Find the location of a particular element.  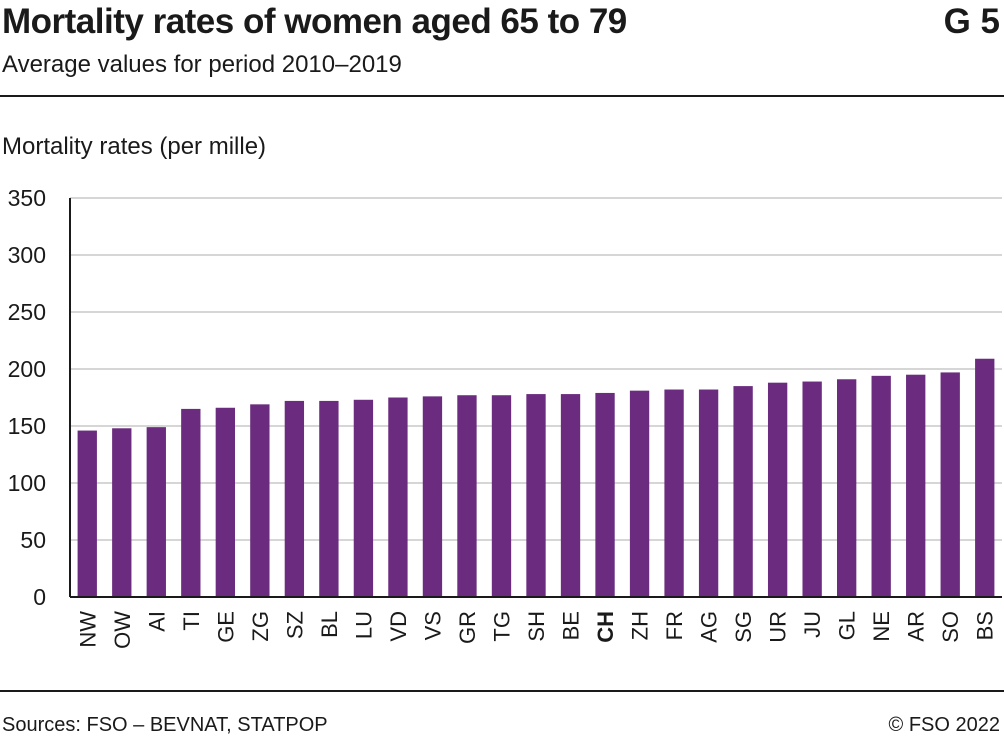

x-tick-label: TG is located at coordinates (501, 626).